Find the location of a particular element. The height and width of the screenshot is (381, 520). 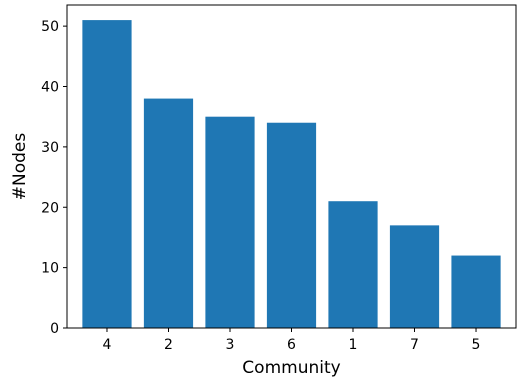

y-axis-ticks: 0 10 20 30 40 50 is located at coordinates (54, 178).